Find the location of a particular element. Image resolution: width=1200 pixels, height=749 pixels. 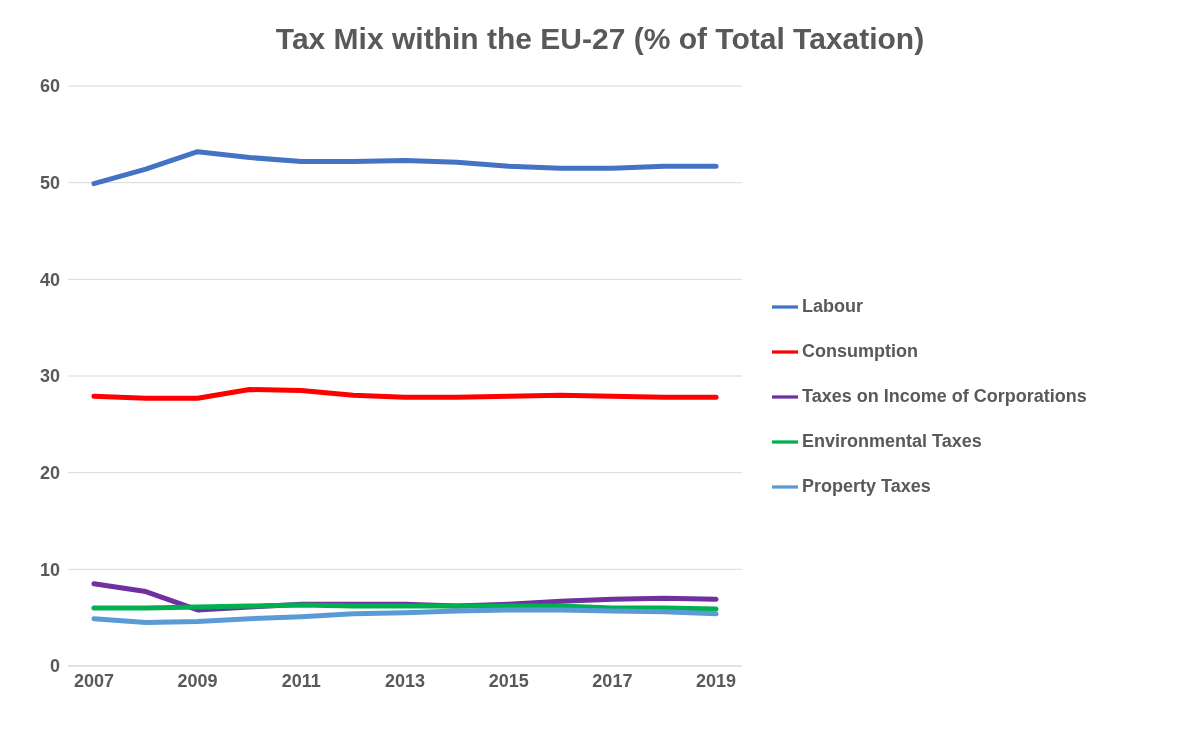

legend-label: Consumption is located at coordinates (860, 350).